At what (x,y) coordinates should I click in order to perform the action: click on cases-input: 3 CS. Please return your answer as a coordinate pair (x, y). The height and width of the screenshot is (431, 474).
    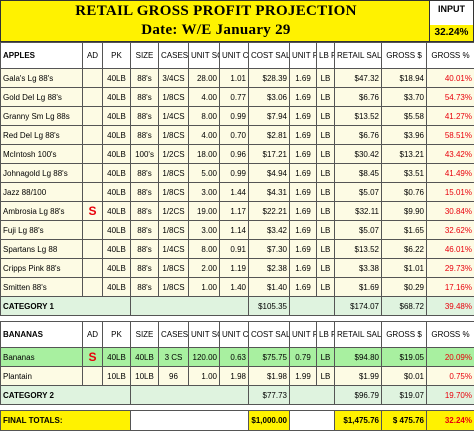
    Looking at the image, I should click on (174, 357).